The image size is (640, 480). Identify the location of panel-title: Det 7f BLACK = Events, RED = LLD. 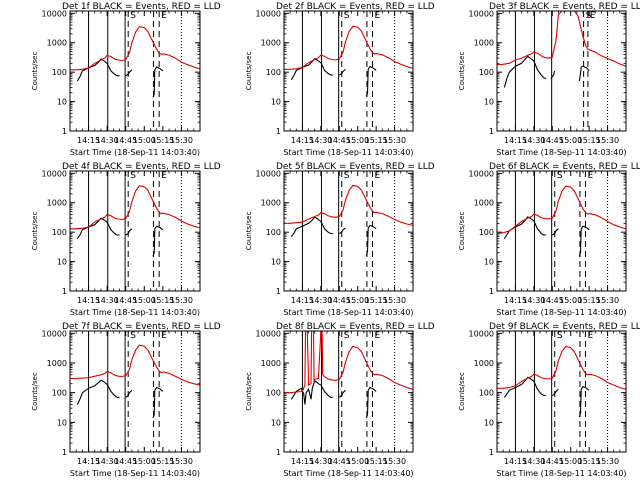
(141, 327).